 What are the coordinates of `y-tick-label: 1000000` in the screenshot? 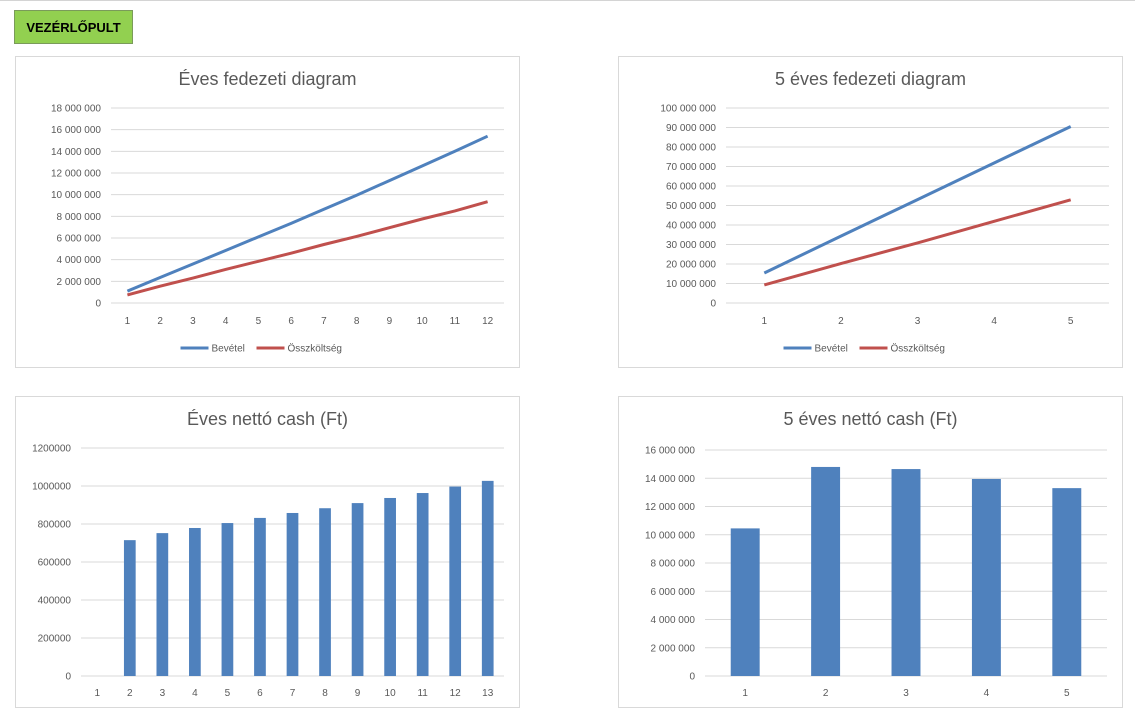 It's located at (51, 487).